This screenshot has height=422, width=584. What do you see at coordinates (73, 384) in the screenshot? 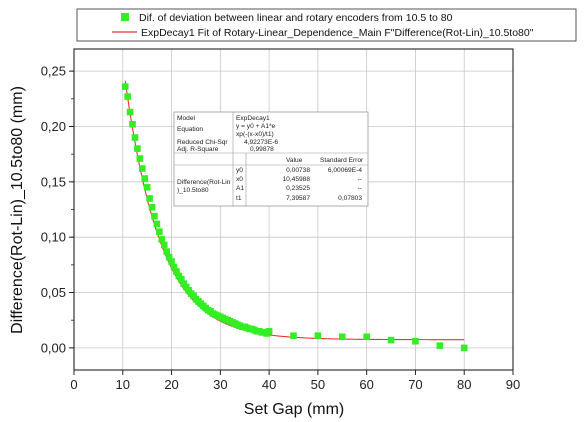
I see `x-tick-label: 0` at bounding box center [73, 384].